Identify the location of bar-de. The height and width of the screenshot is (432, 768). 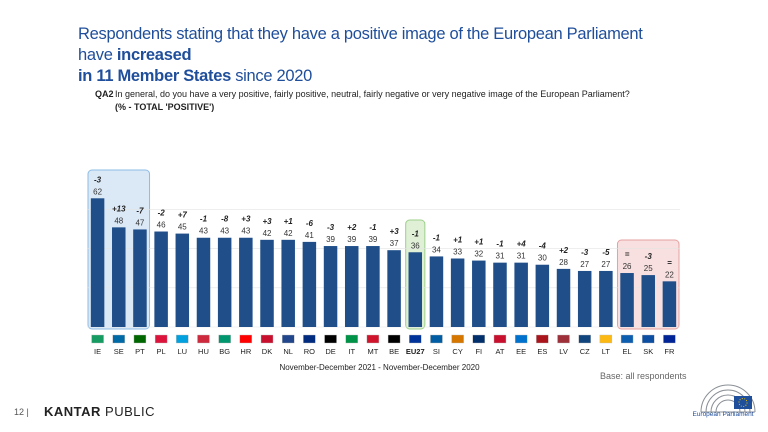
(330, 286).